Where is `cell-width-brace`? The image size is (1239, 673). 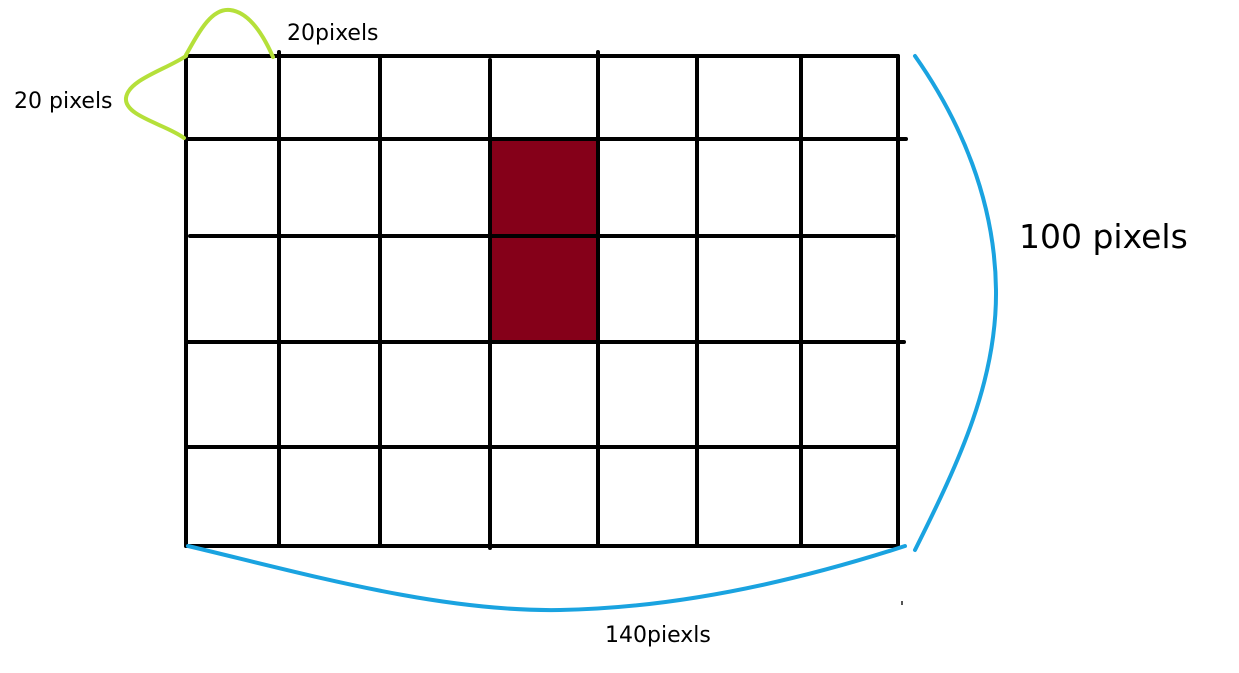
cell-width-brace is located at coordinates (229, 33).